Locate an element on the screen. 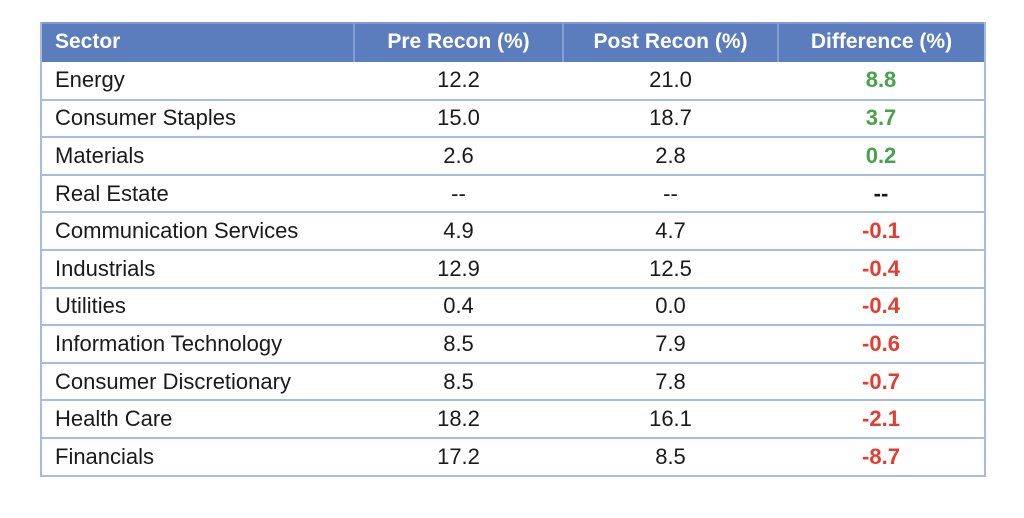 The image size is (1024, 518). table-row: Real Estate -- -- -- is located at coordinates (513, 193).